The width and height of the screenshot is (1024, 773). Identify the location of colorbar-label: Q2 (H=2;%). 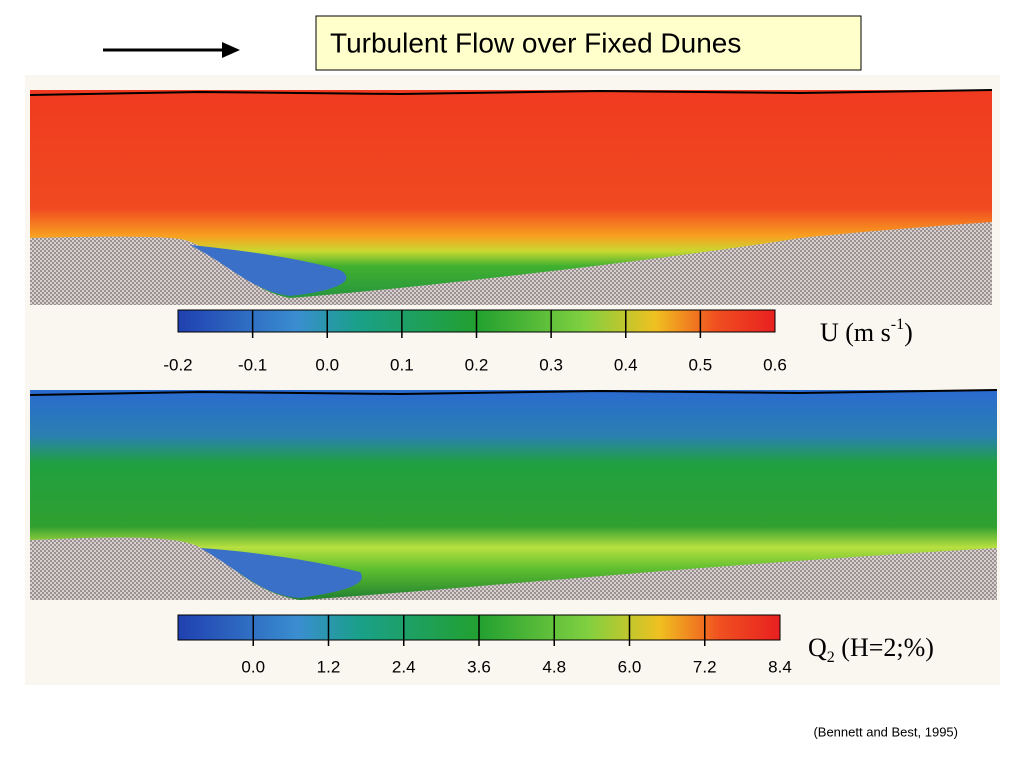
(871, 649).